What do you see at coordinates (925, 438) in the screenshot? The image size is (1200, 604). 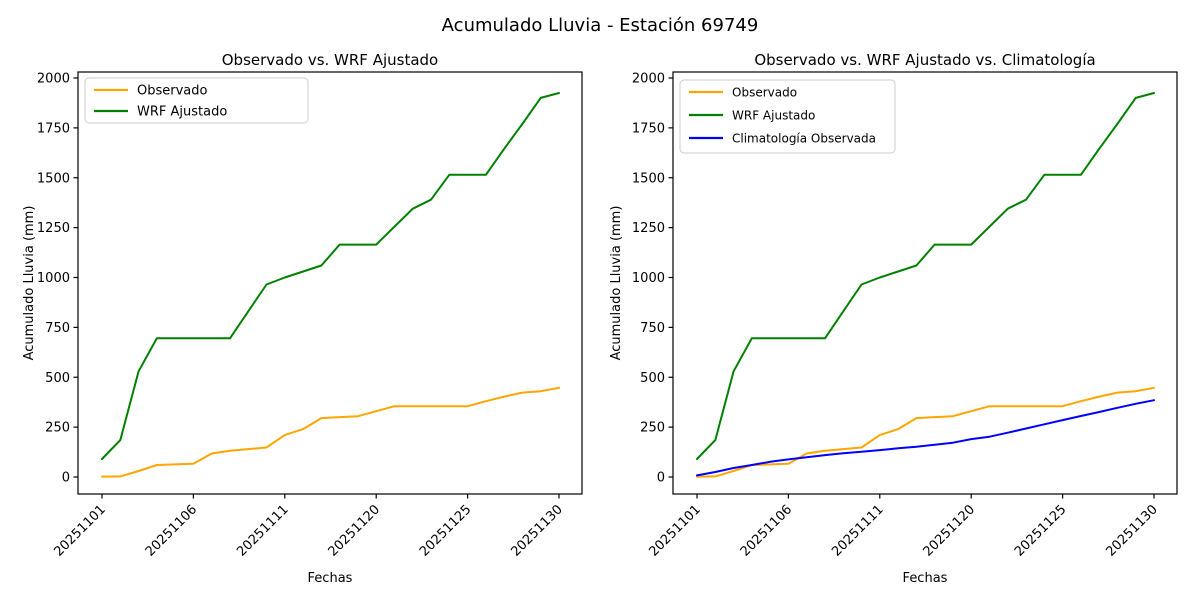 I see `line-climatologia-observada` at bounding box center [925, 438].